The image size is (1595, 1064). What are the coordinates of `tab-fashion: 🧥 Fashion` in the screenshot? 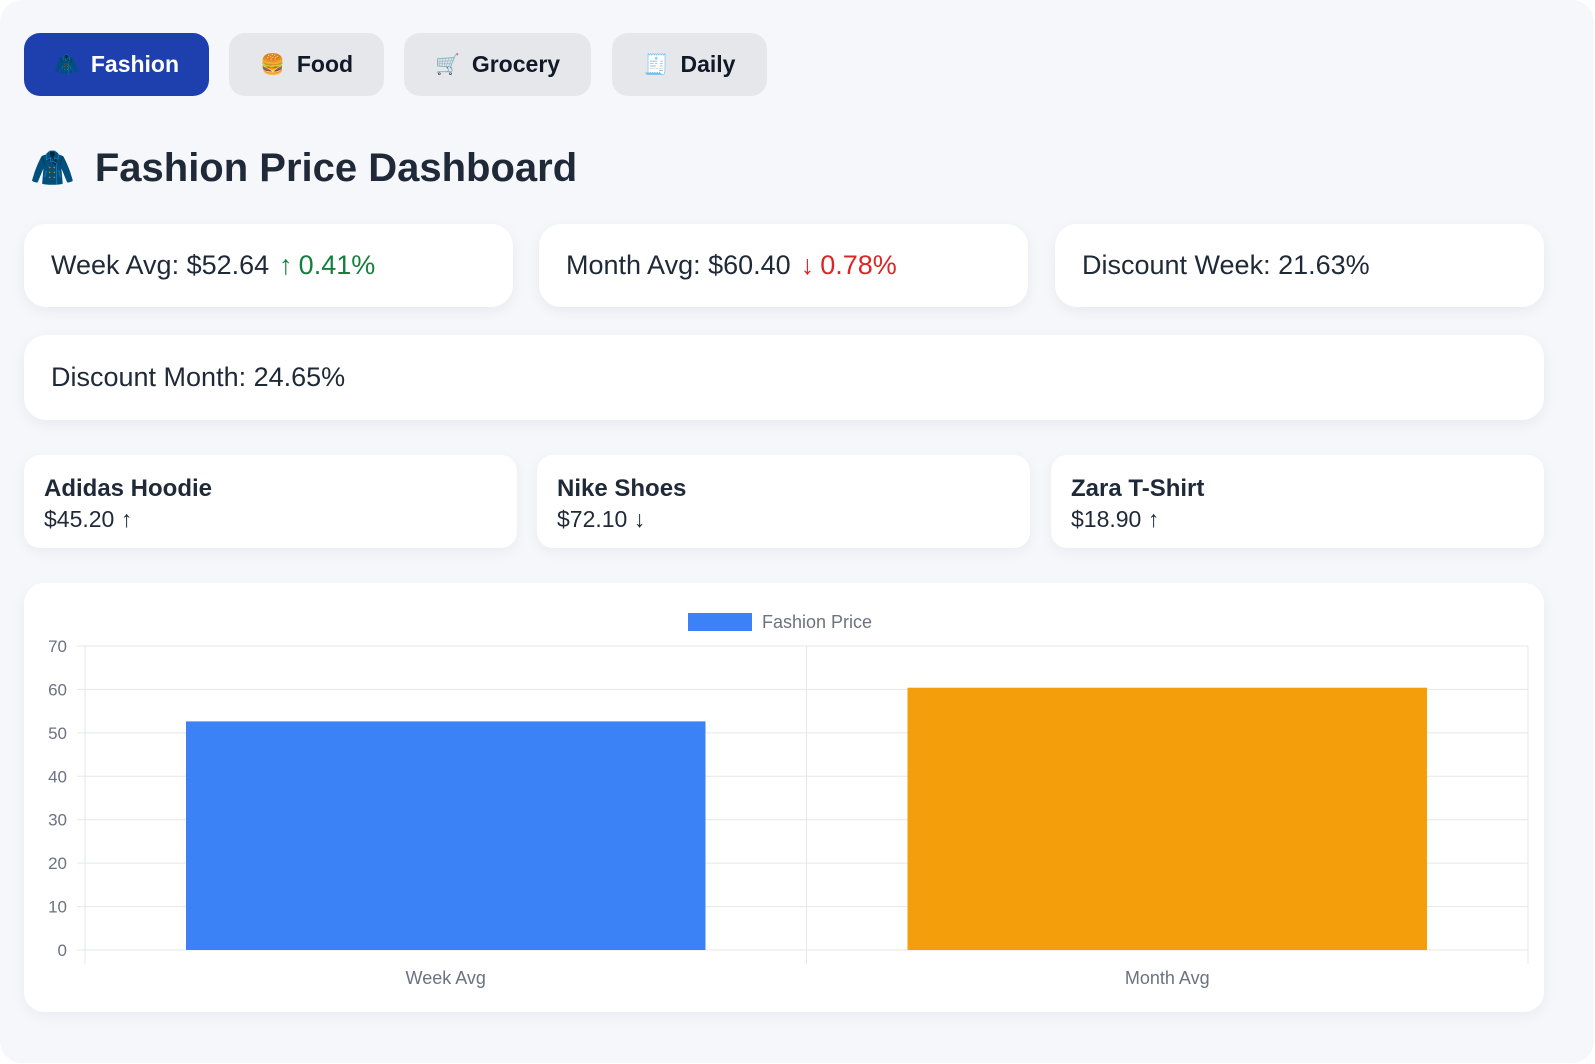 It's located at (116, 64).